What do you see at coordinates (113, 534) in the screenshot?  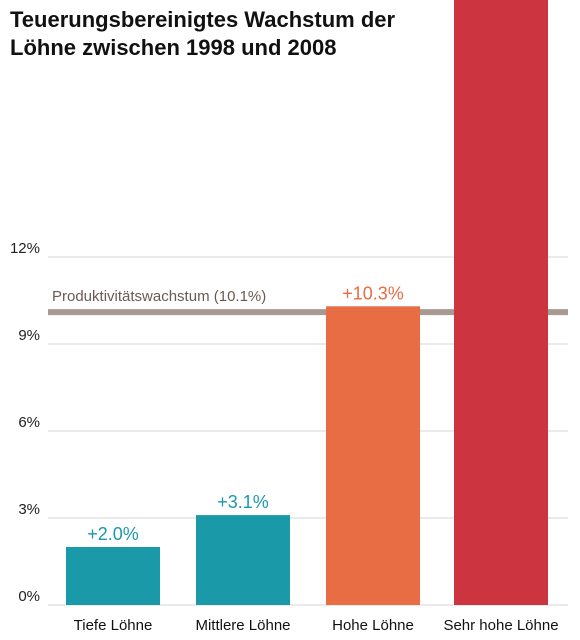 I see `bar-value-label: +2.0%` at bounding box center [113, 534].